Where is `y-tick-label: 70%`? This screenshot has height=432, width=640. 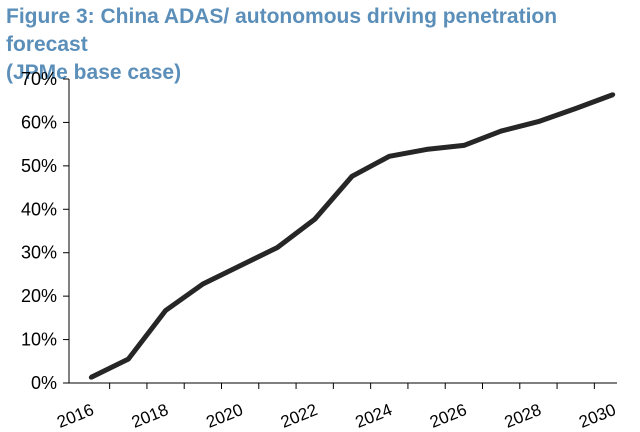 y-tick-label: 70% is located at coordinates (39, 79).